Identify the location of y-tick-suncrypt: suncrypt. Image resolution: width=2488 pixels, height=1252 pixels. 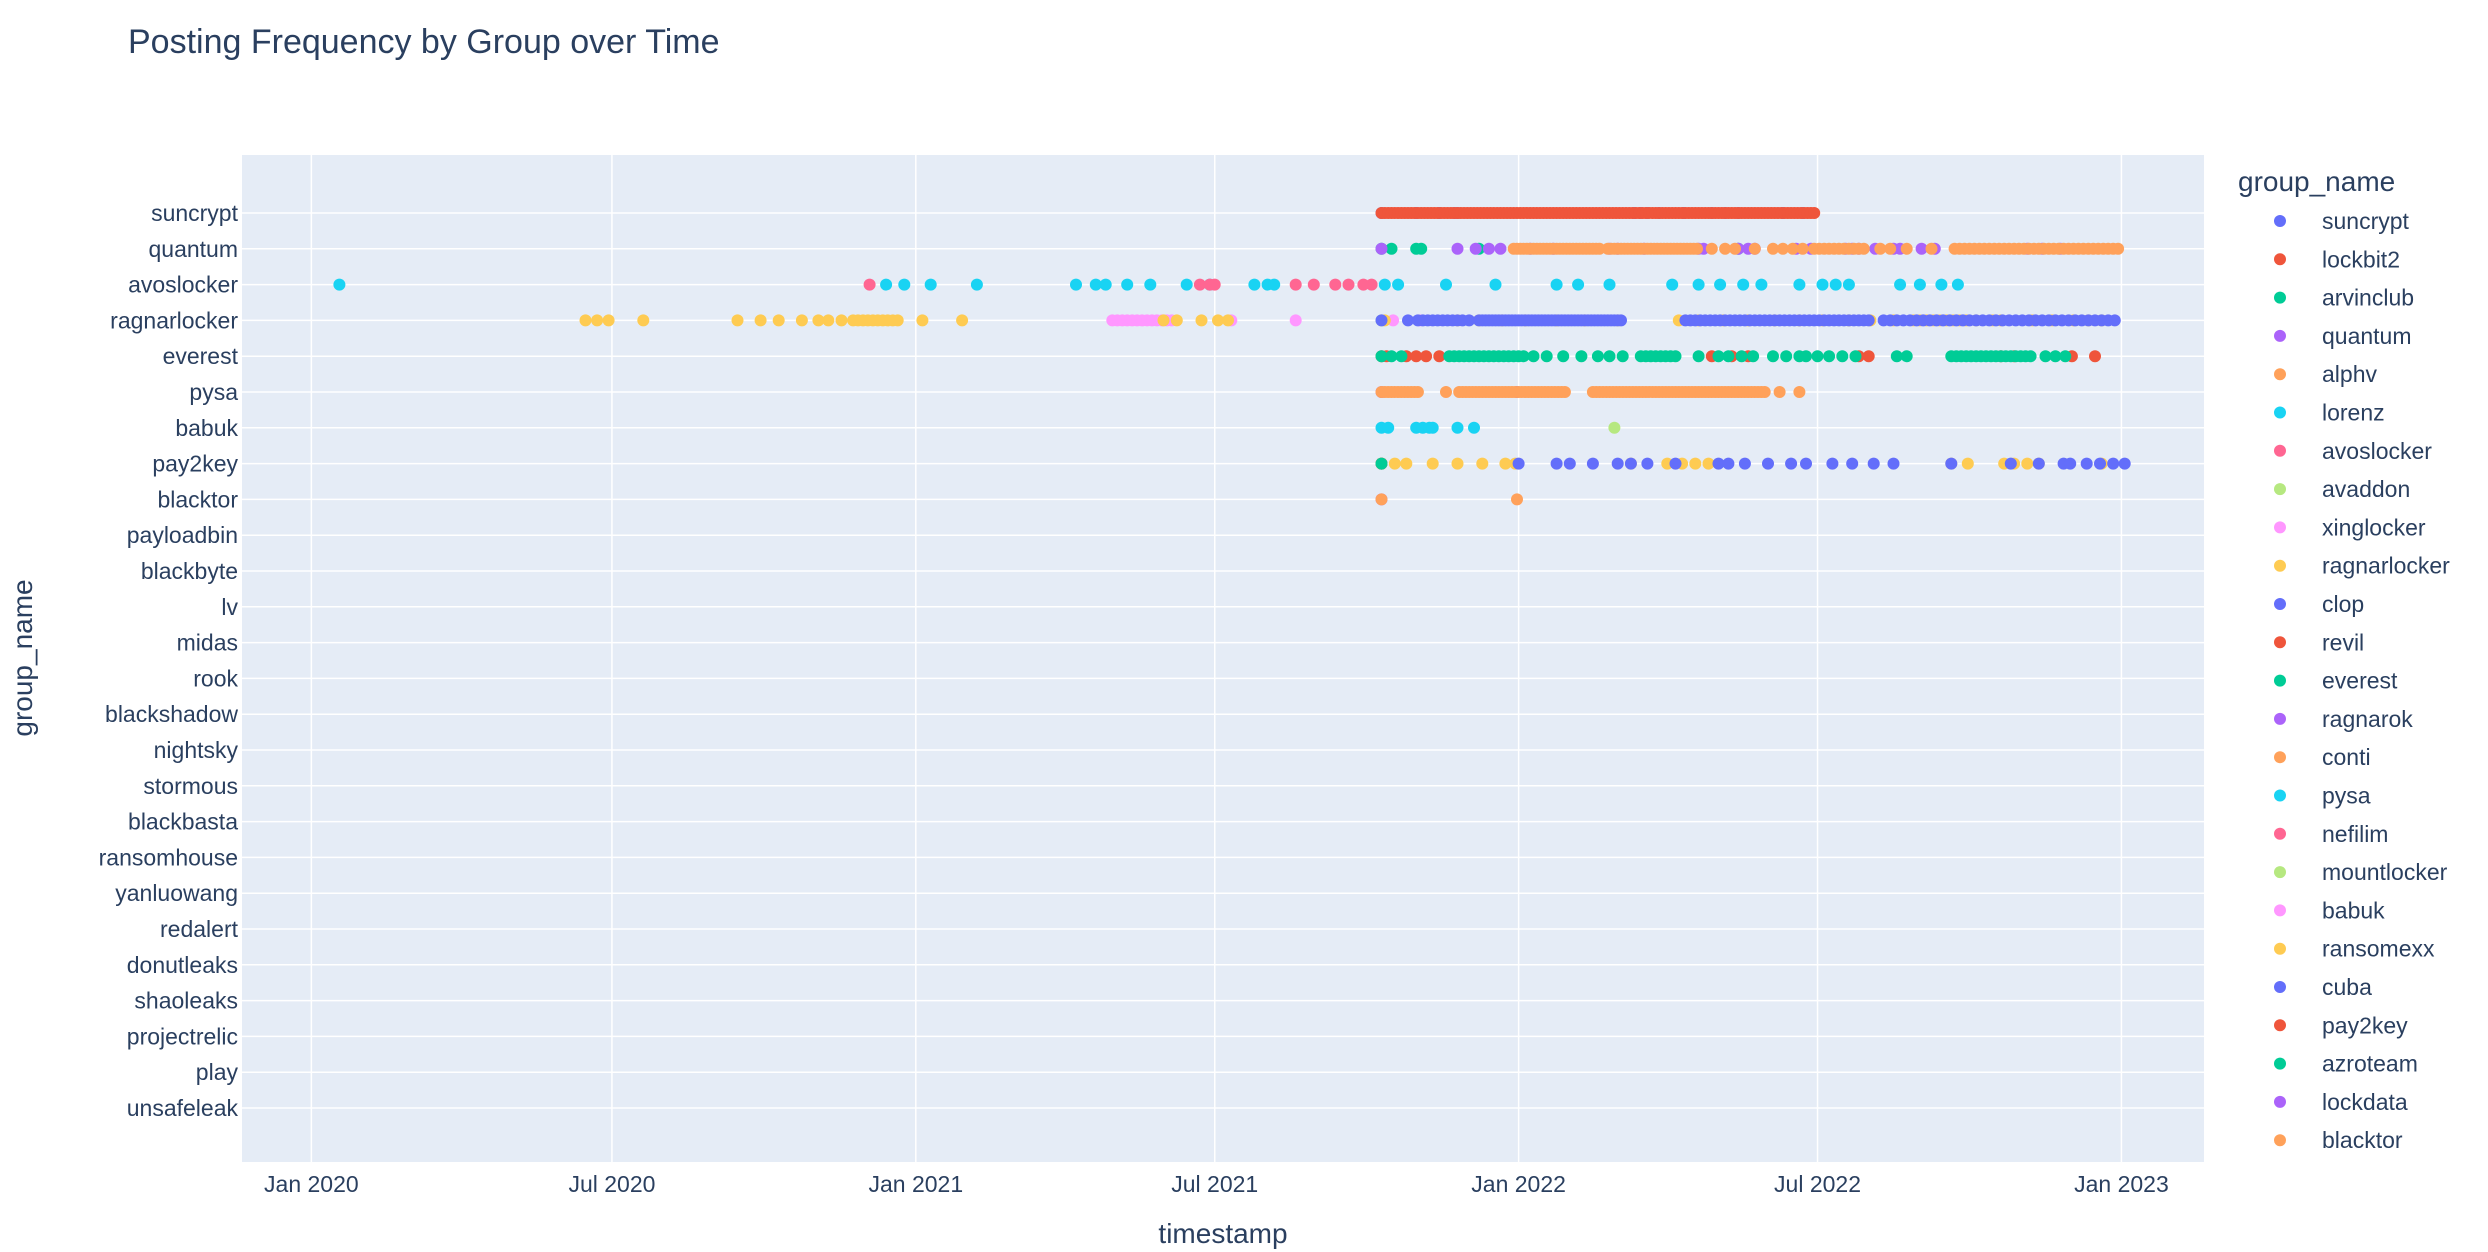
(195, 213).